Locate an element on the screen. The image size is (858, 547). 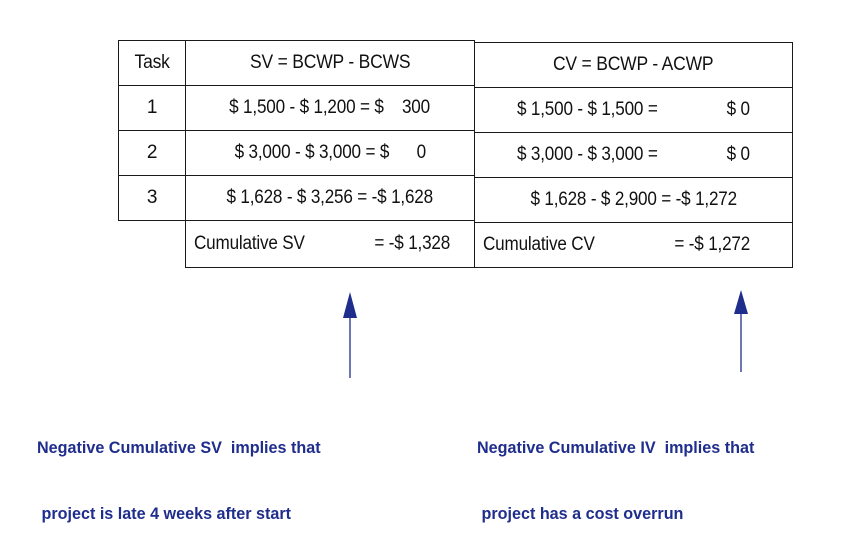
sv-cell-2: $ 3,000 - $ 3,000 = $ 0 is located at coordinates (330, 153).